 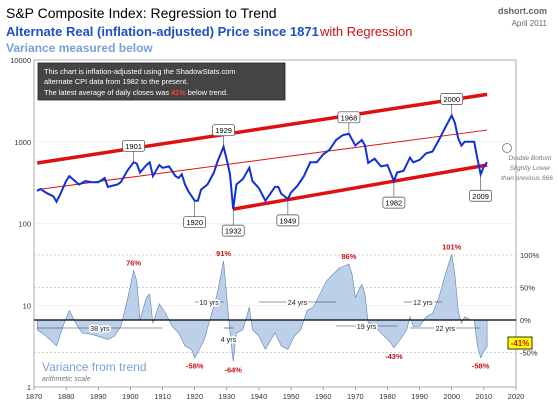 I want to click on y-right-tick-label: 100%, so click(x=530, y=255).